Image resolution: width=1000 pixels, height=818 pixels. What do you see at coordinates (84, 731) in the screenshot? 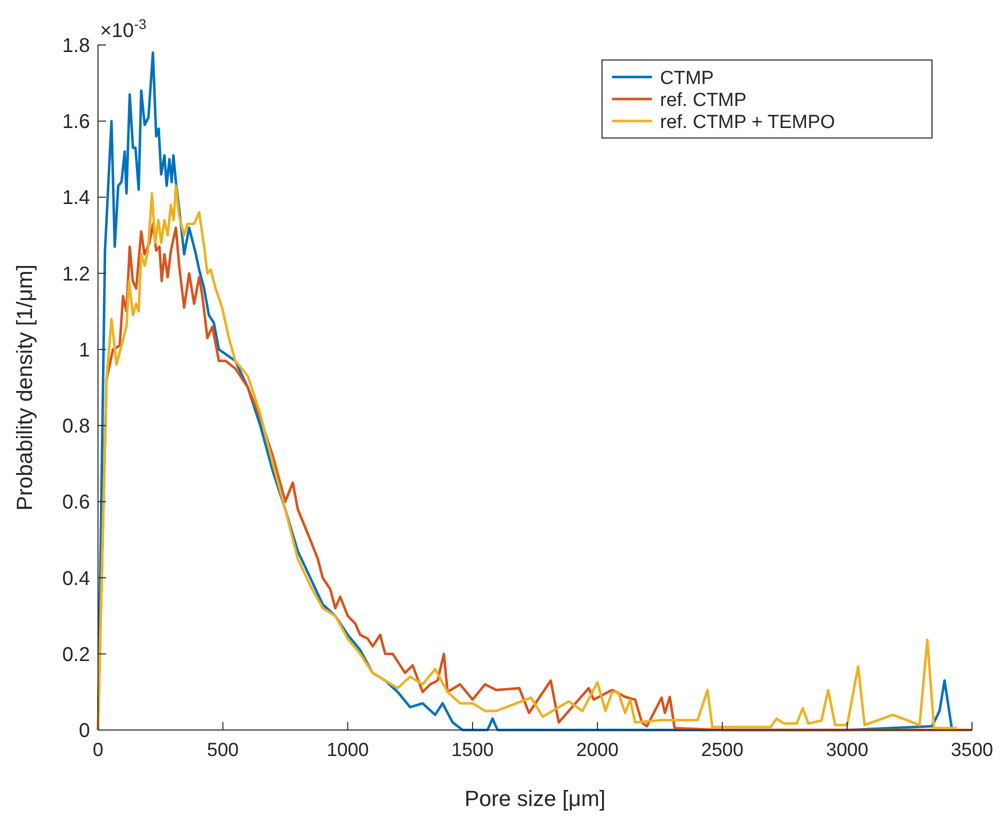
I see `y-tick-label: 0` at bounding box center [84, 731].